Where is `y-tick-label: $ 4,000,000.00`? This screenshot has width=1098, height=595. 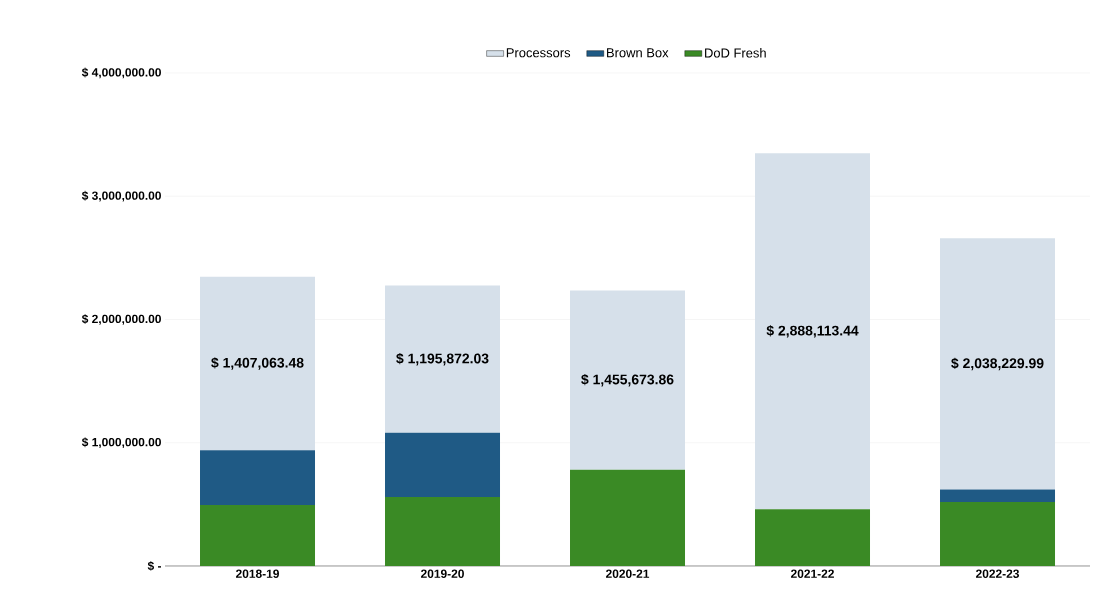
y-tick-label: $ 4,000,000.00 is located at coordinates (121, 73).